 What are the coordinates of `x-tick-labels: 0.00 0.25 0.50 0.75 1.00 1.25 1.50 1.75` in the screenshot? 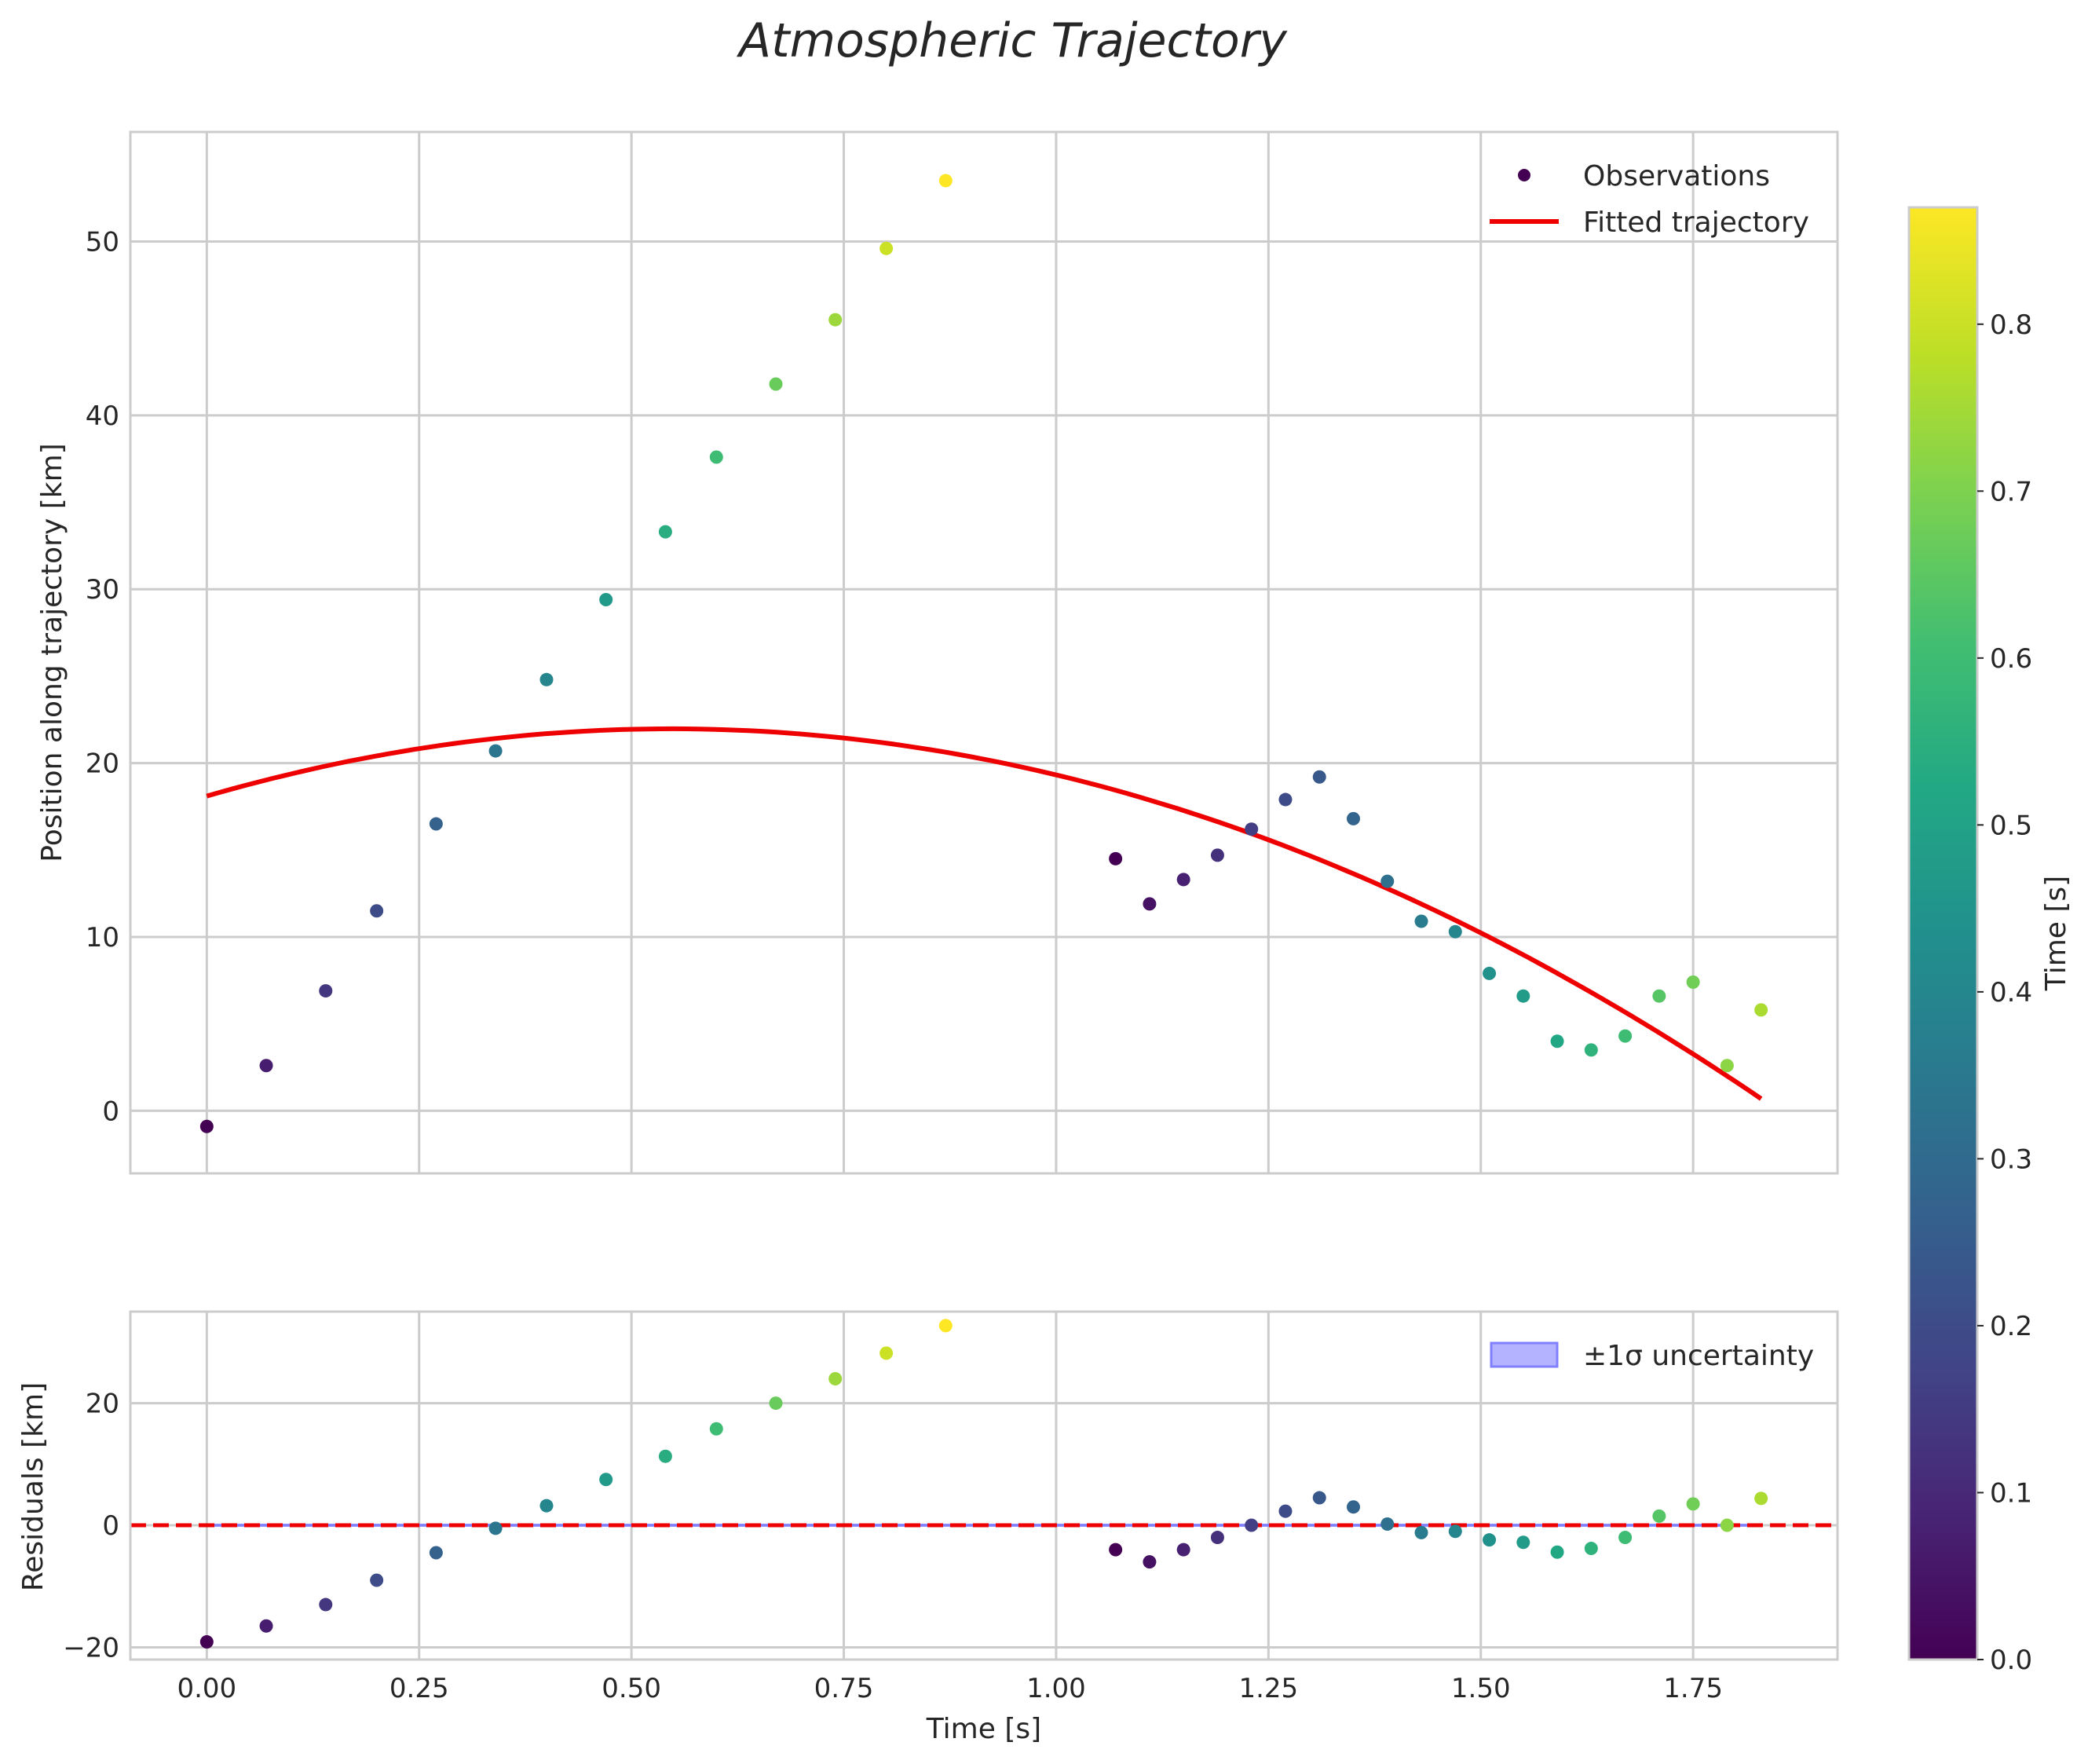 It's located at (949, 1689).